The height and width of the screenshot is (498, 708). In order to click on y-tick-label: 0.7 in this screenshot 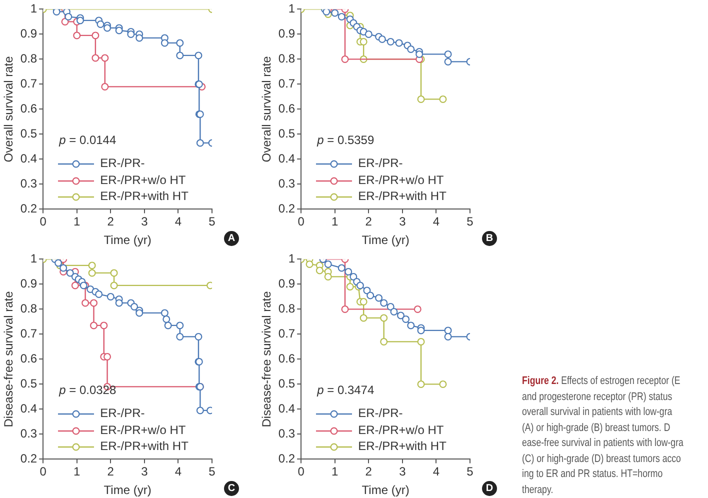, I will do `click(287, 83)`.